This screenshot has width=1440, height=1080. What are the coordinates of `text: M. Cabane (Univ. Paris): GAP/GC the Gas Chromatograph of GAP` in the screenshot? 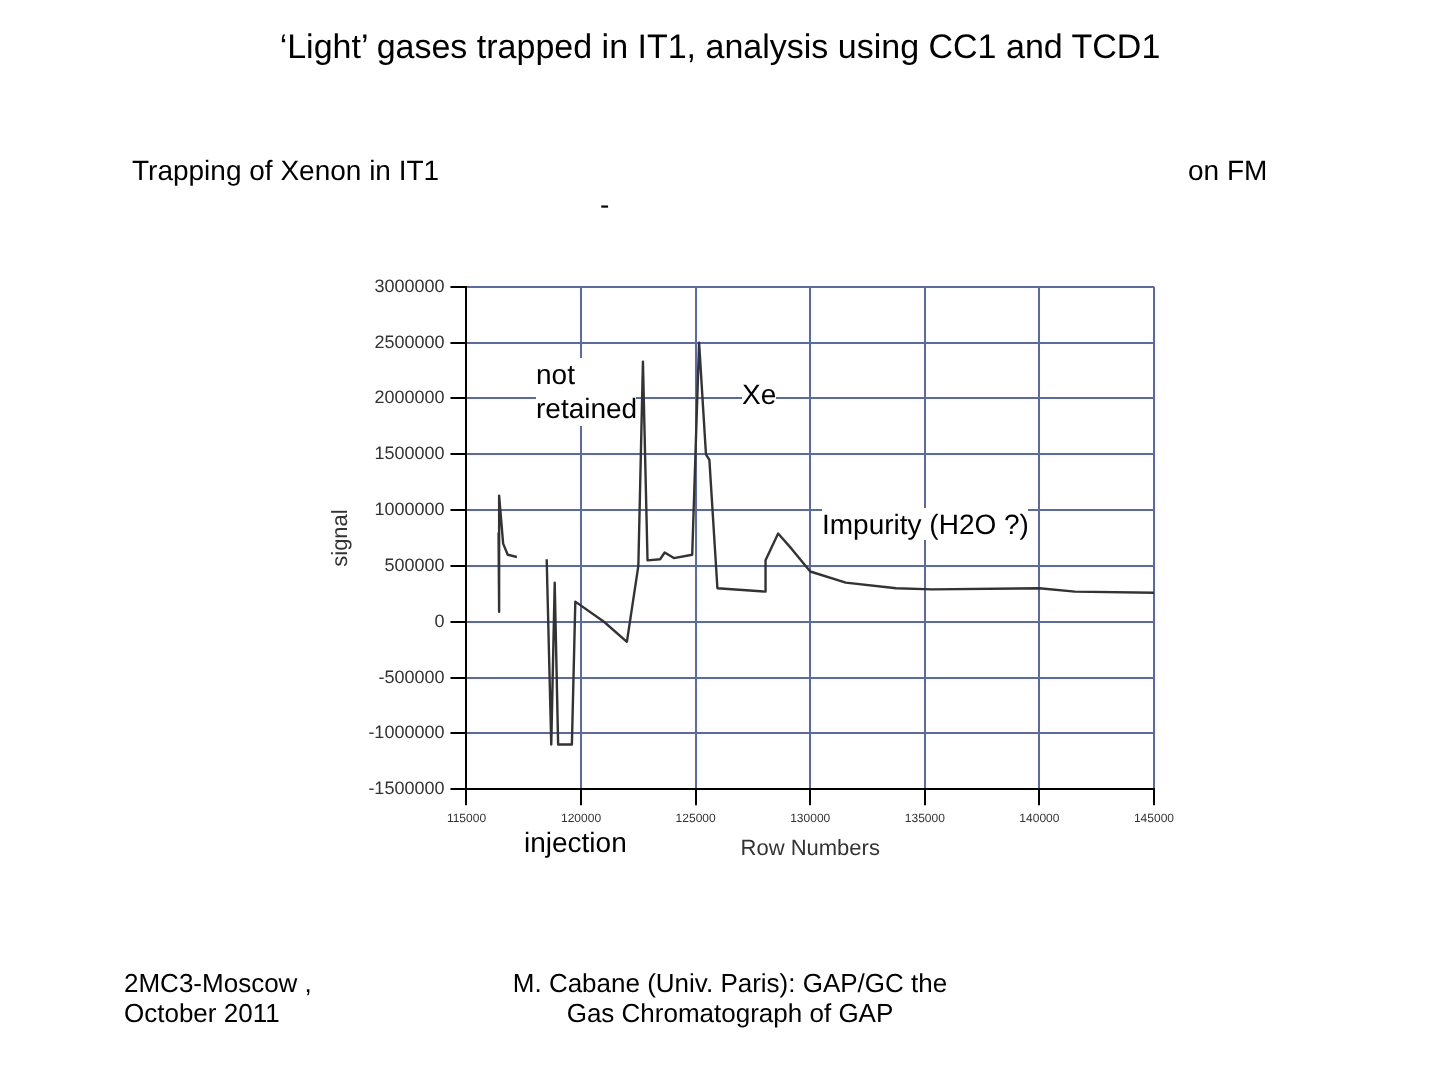 It's located at (730, 998).